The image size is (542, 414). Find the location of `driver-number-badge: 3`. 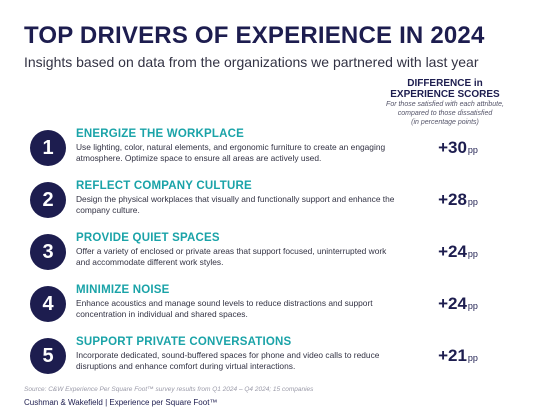

driver-number-badge: 3 is located at coordinates (48, 252).